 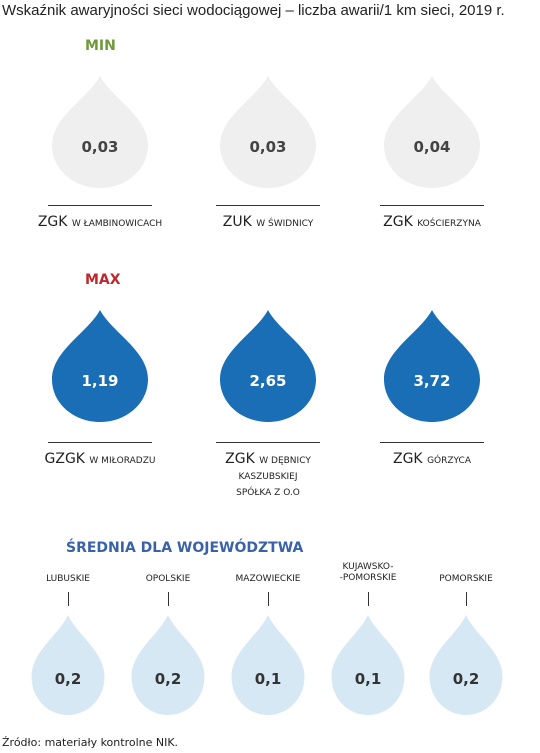 I want to click on unit-detail: W MIŁORADZU, so click(x=122, y=461).